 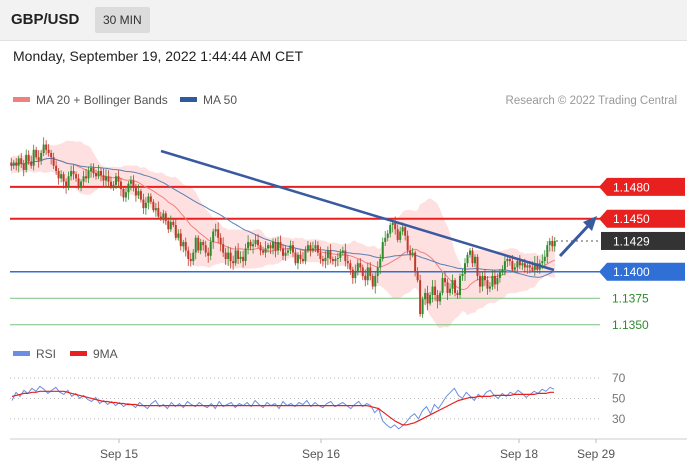 I want to click on x-tick-label: Sep 29, so click(x=596, y=454).